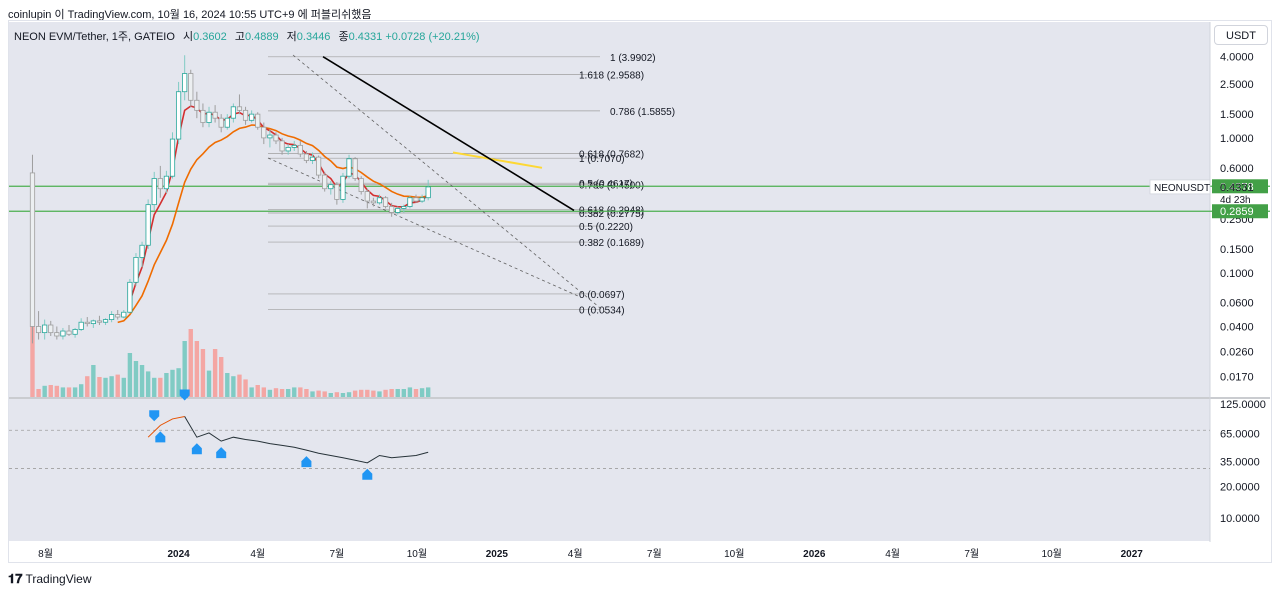  What do you see at coordinates (1237, 274) in the screenshot?
I see `price-axis-label: 0.1000` at bounding box center [1237, 274].